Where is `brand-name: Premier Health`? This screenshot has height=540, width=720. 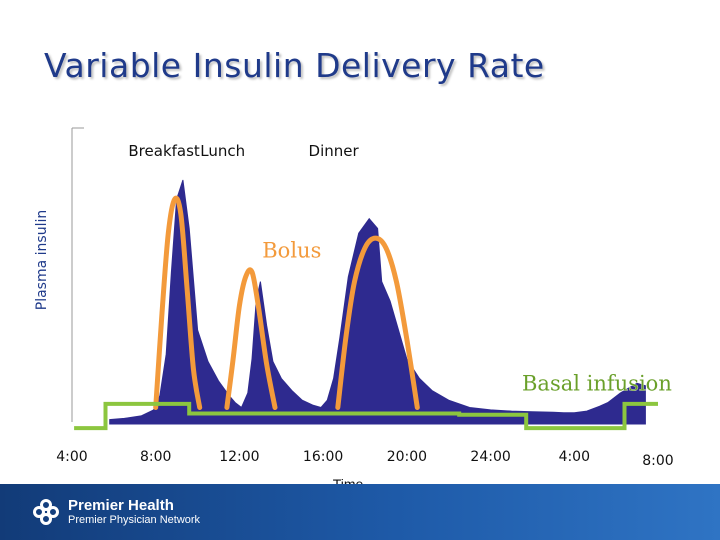 brand-name: Premier Health is located at coordinates (121, 505).